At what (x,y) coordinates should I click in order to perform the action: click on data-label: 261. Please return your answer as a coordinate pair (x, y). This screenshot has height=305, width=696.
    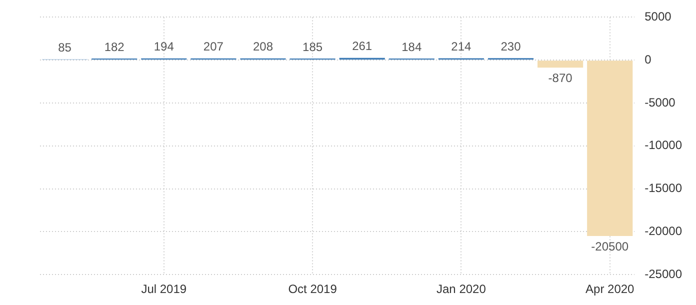
    Looking at the image, I should click on (362, 46).